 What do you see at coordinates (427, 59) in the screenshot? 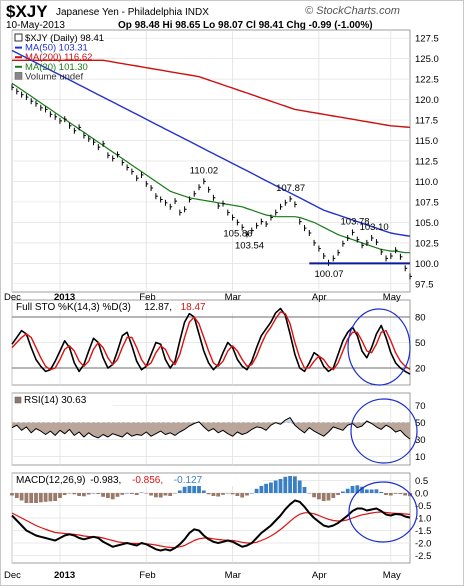
I see `y-tick-label: 125.0` at bounding box center [427, 59].